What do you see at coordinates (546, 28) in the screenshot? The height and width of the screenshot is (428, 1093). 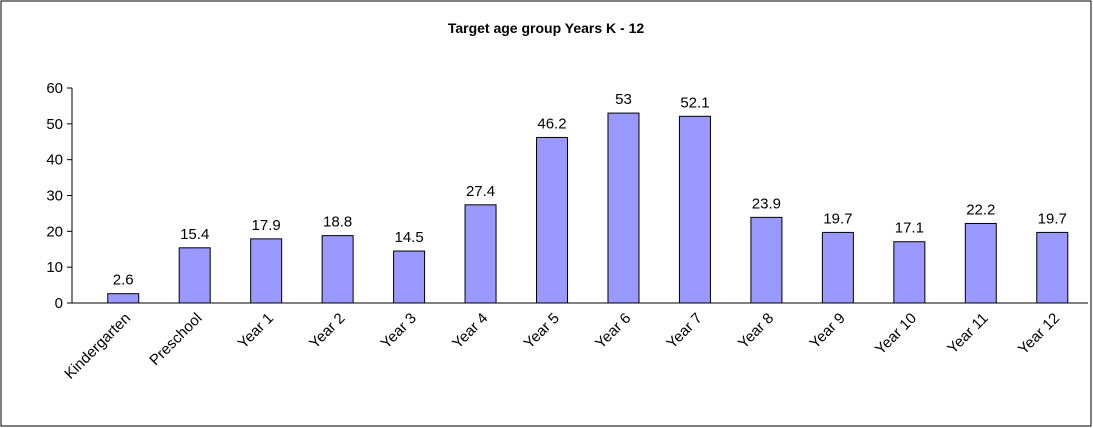 I see `chart-title: Target age group Years K - 12` at bounding box center [546, 28].